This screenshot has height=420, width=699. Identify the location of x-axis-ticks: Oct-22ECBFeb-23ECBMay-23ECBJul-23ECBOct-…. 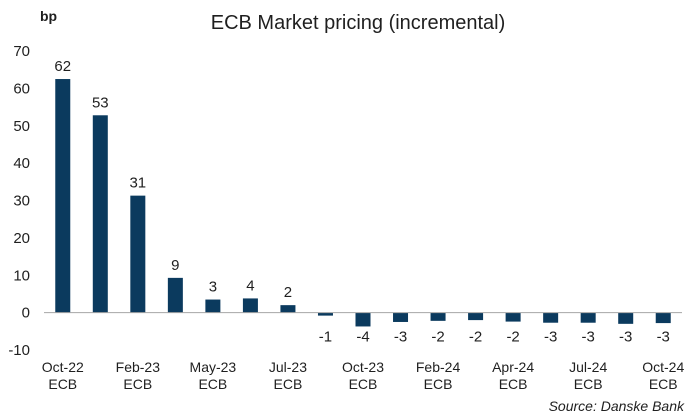
(363, 375).